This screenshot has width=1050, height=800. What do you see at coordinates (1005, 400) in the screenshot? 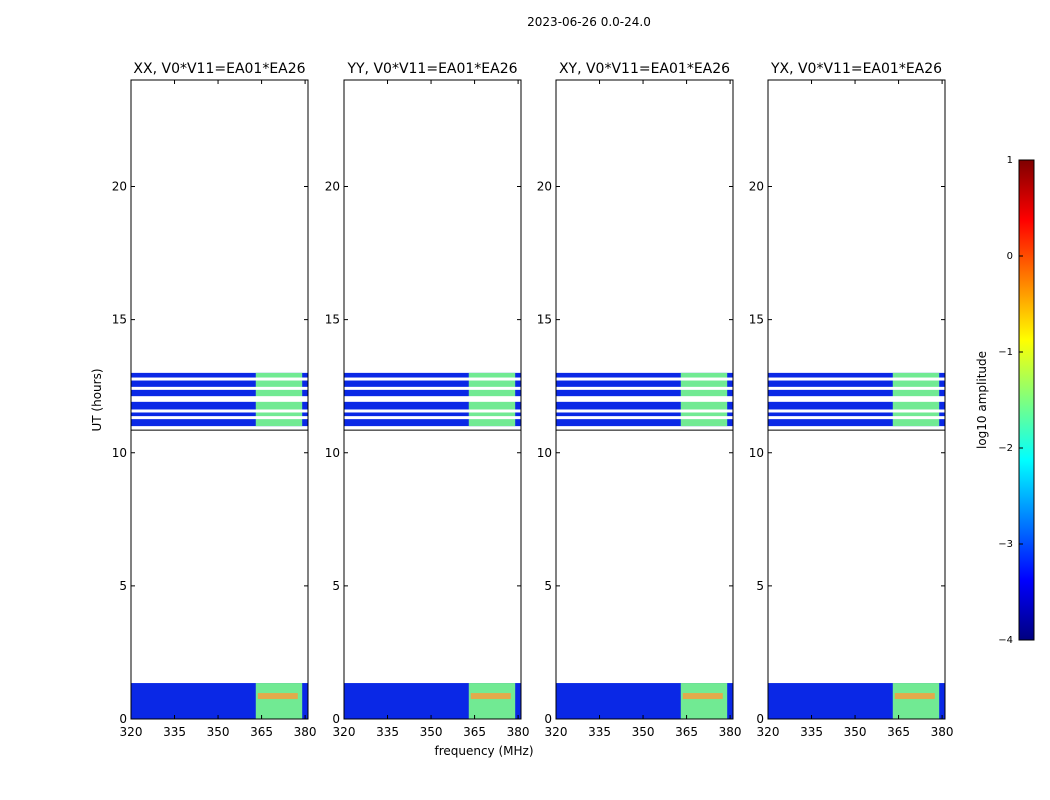
I see `colorbar: 1 0 −1 −2 −3 −4 log10 amplitude` at bounding box center [1005, 400].